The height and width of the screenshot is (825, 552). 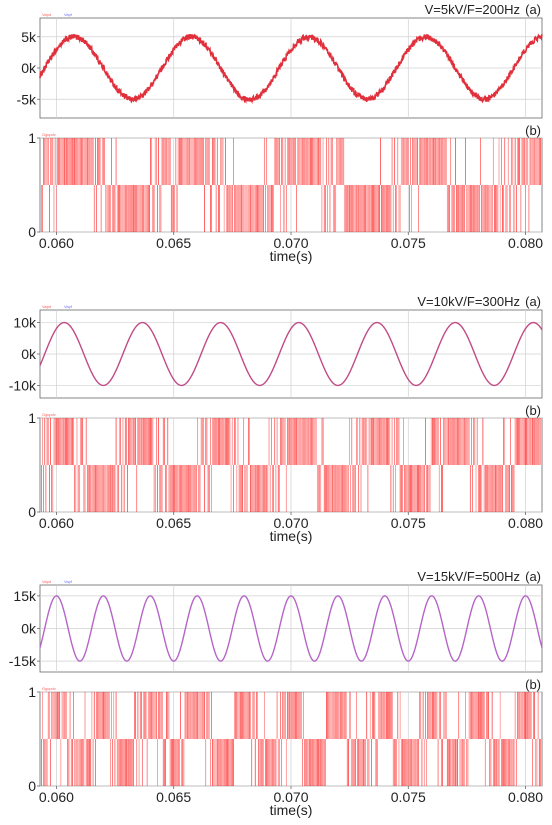 What do you see at coordinates (23, 385) in the screenshot?
I see `y-tick-label: -10k` at bounding box center [23, 385].